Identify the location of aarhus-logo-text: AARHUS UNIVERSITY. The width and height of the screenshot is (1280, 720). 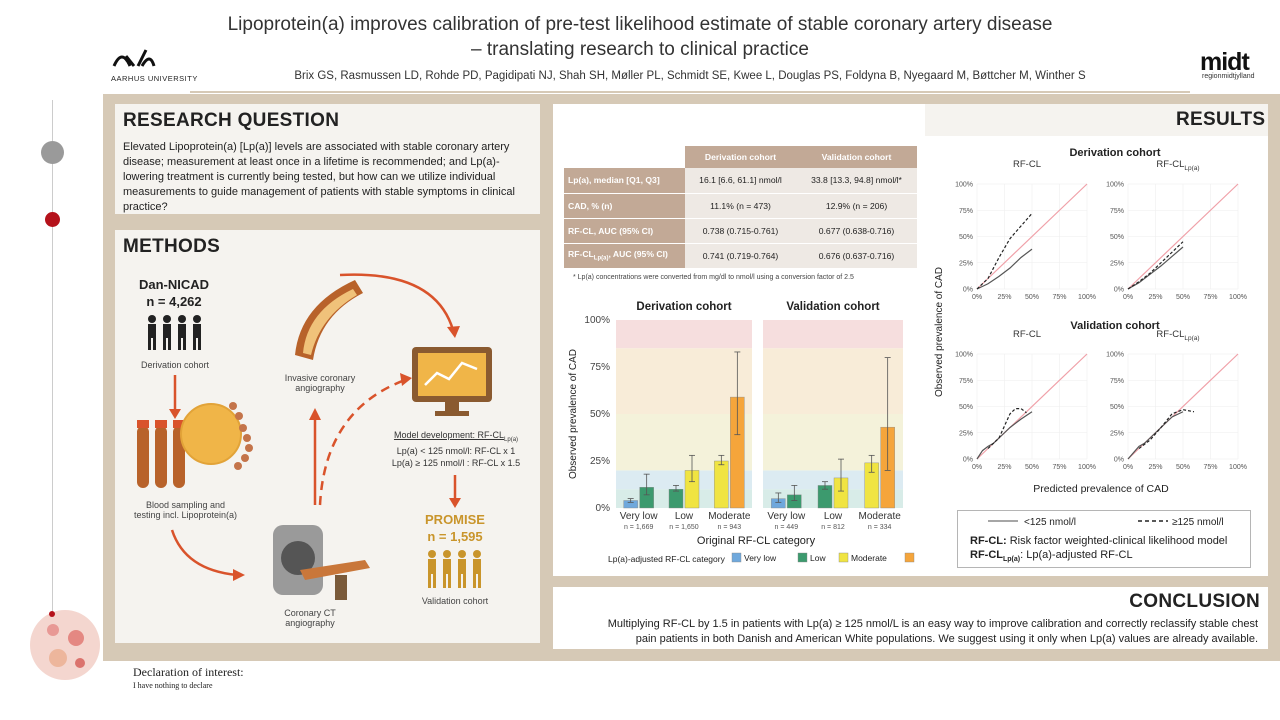
(154, 78).